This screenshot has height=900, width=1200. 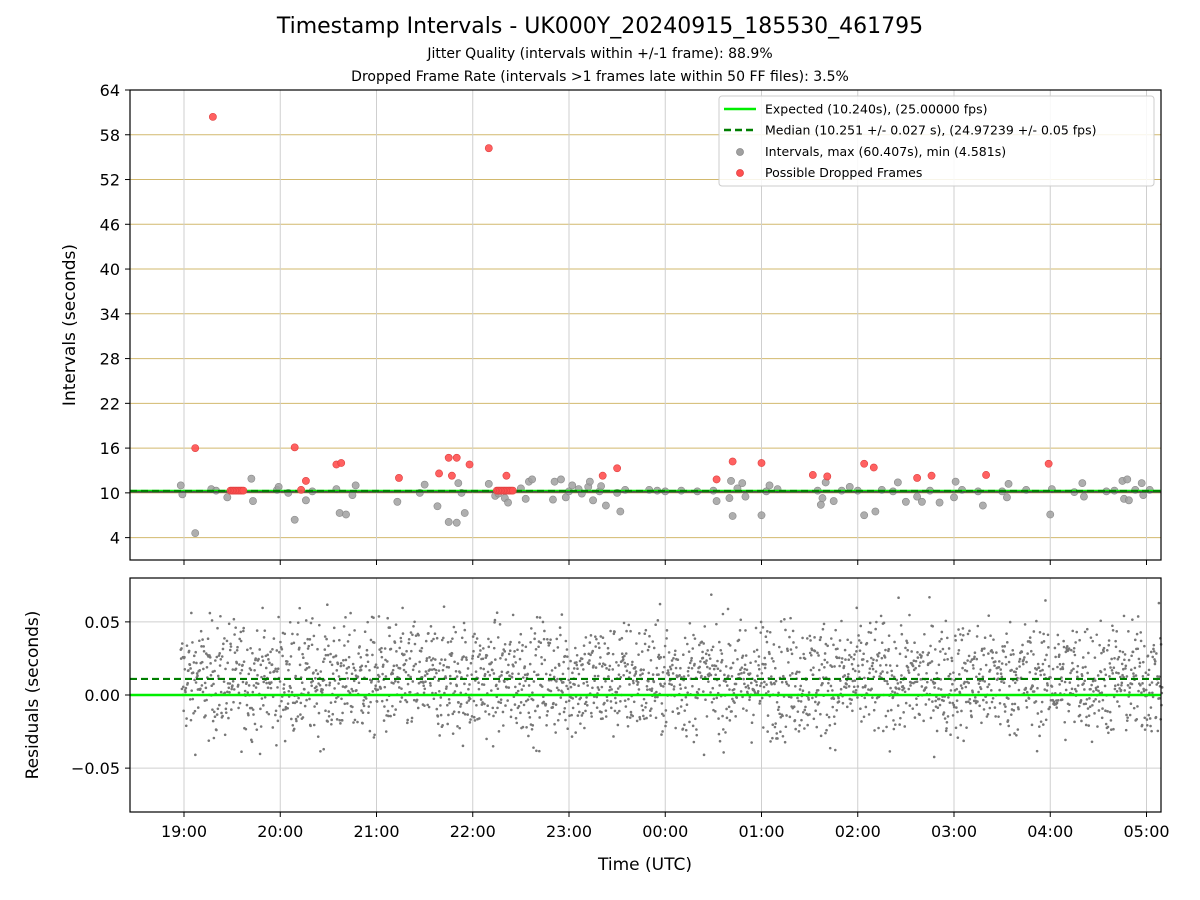 I want to click on top-y-tick-label: 46, so click(x=110, y=224).